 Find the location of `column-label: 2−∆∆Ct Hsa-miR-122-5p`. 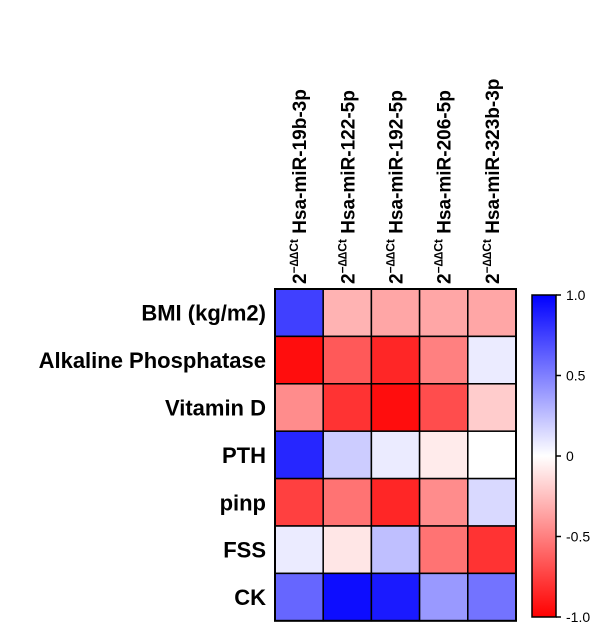

column-label: 2−∆∆Ct Hsa-miR-122-5p is located at coordinates (347, 187).